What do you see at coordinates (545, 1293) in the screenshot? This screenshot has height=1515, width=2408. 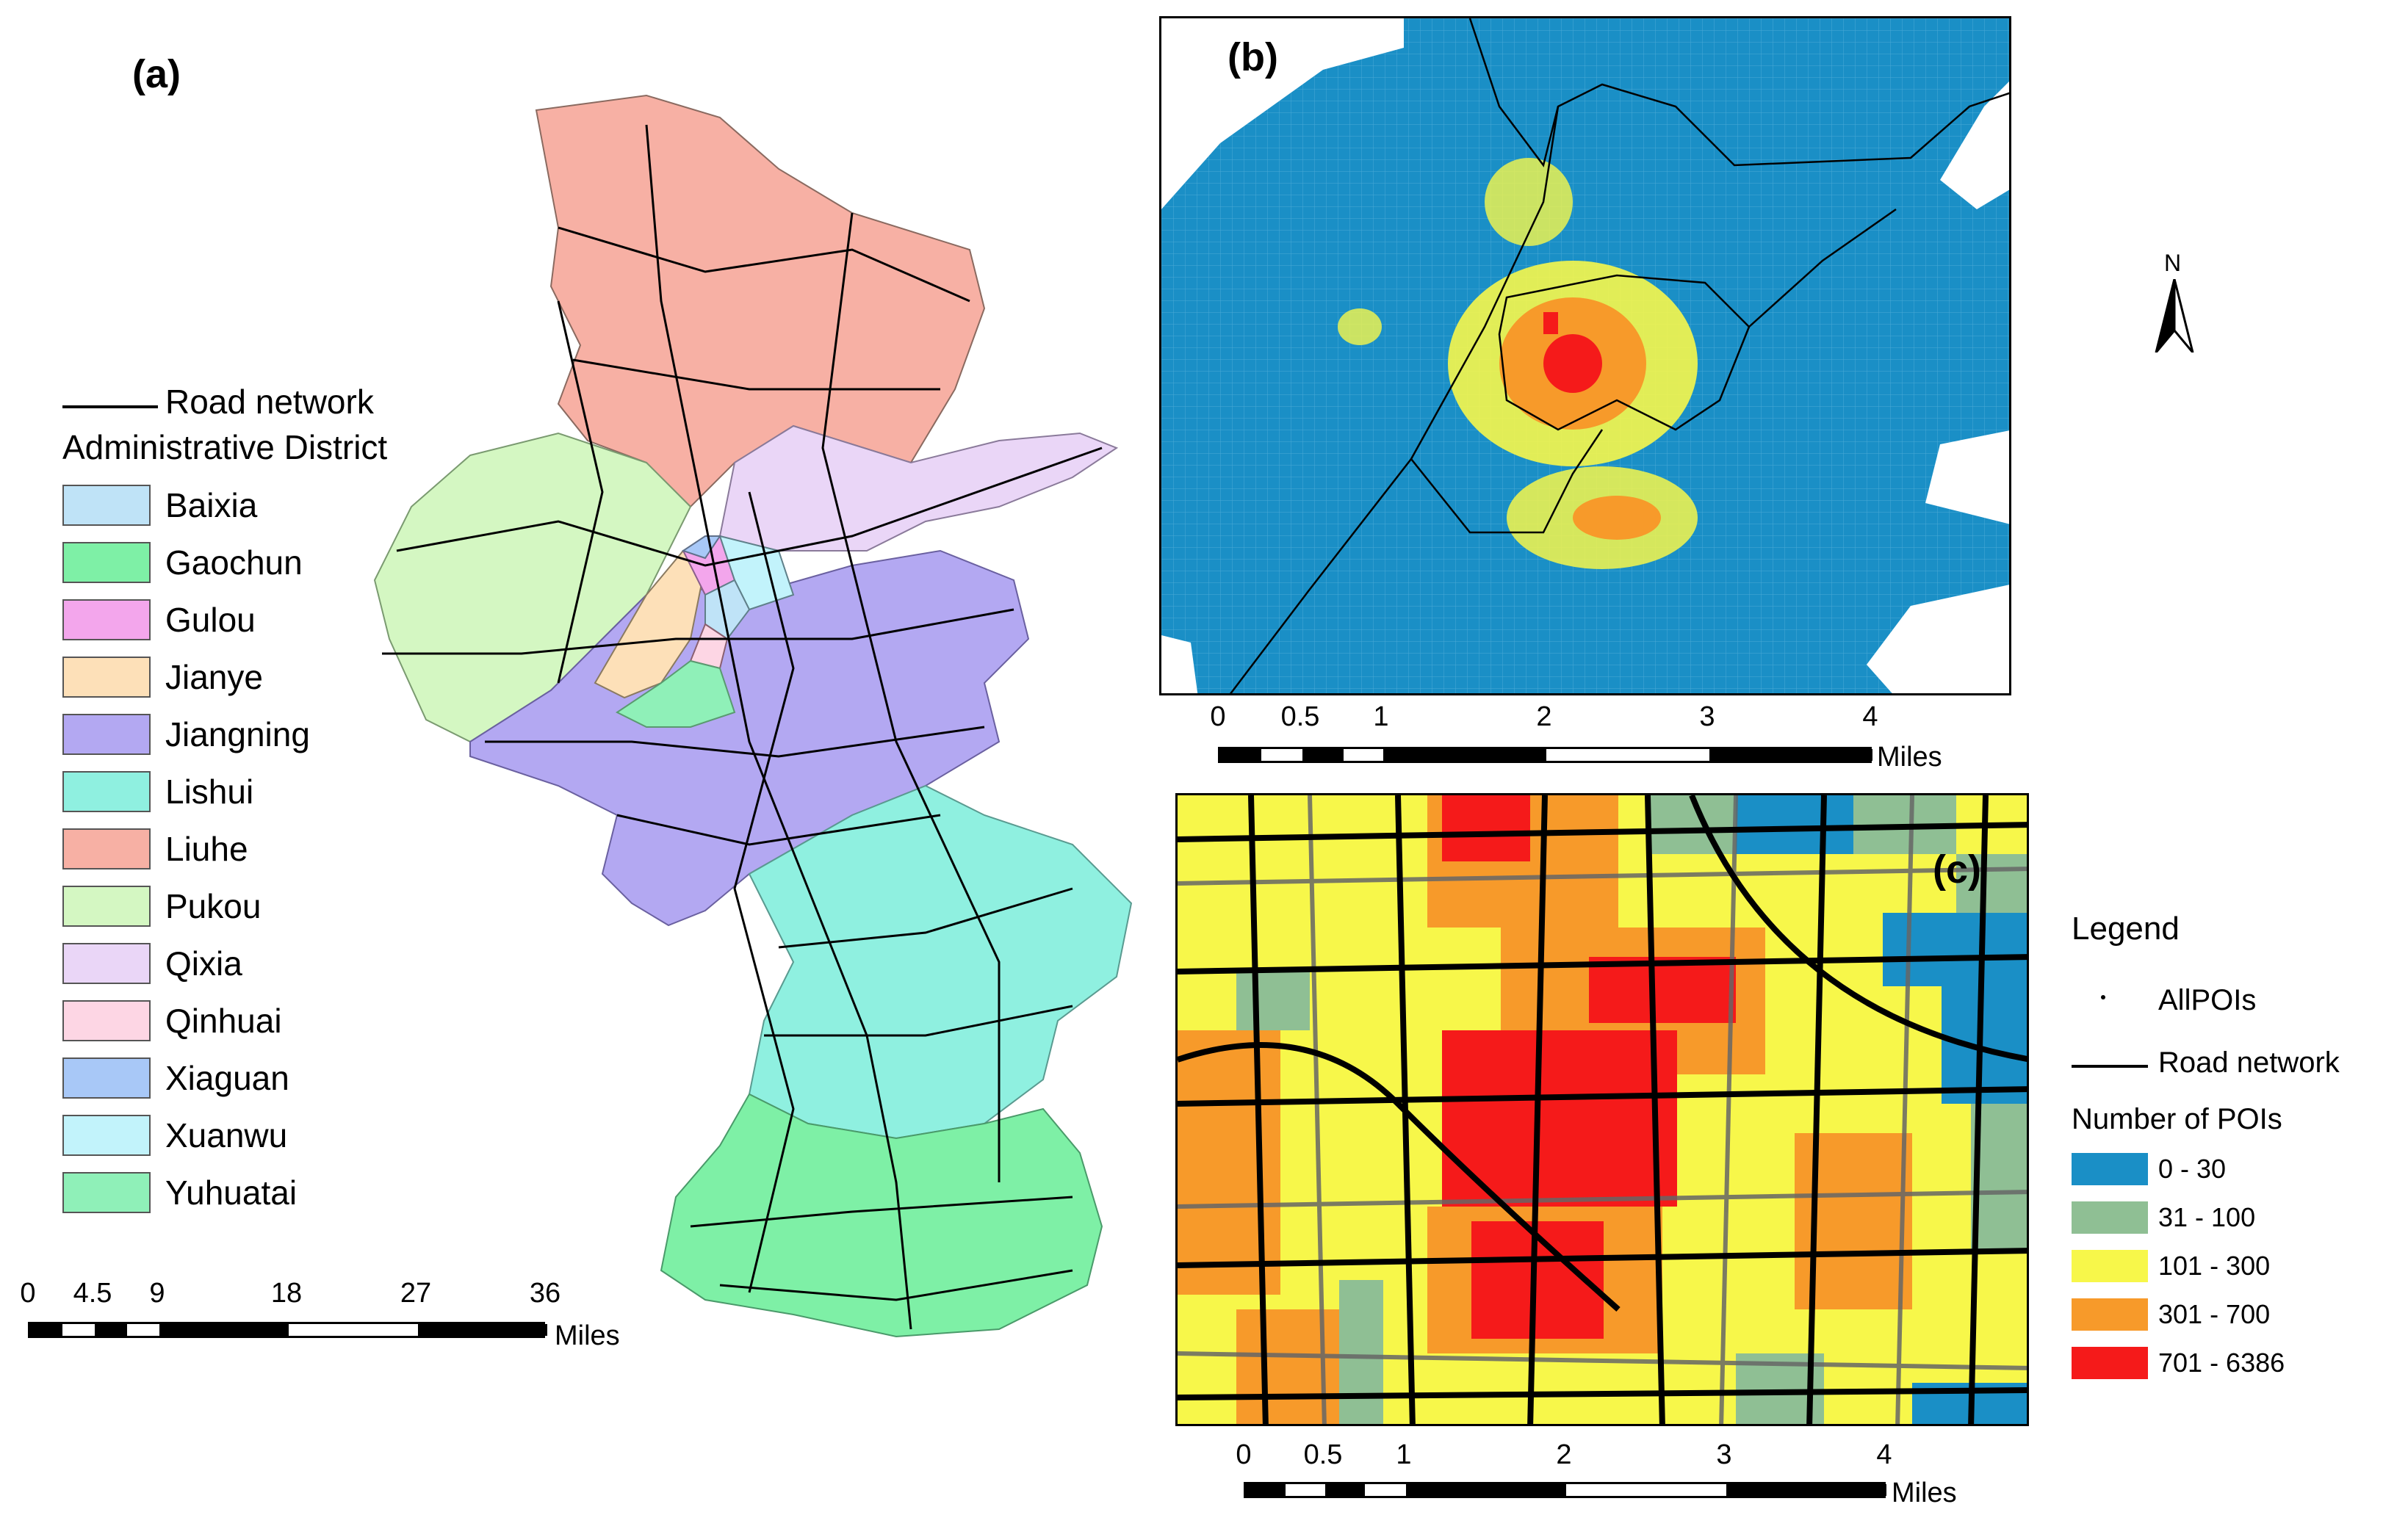 I see `scale_a-tick: 36` at bounding box center [545, 1293].